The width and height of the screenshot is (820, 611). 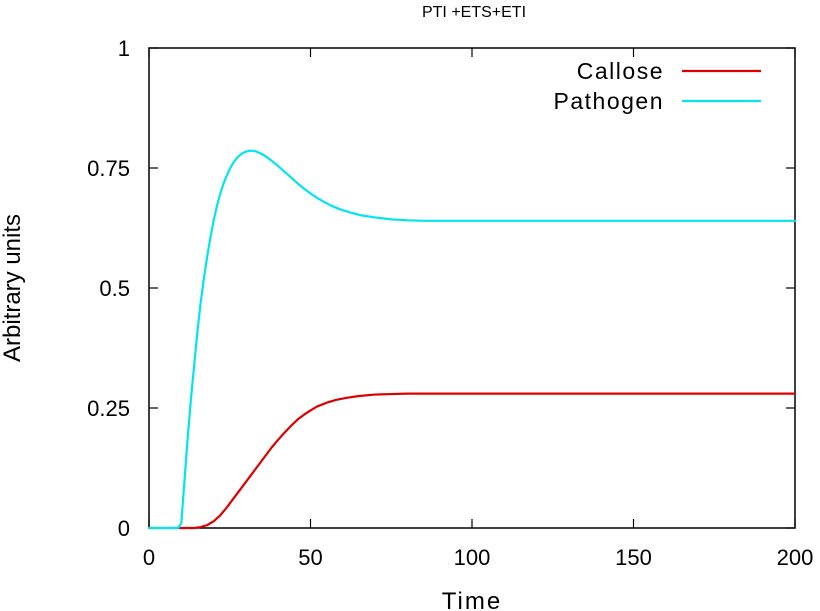 What do you see at coordinates (310, 557) in the screenshot?
I see `x-tick-label: 50` at bounding box center [310, 557].